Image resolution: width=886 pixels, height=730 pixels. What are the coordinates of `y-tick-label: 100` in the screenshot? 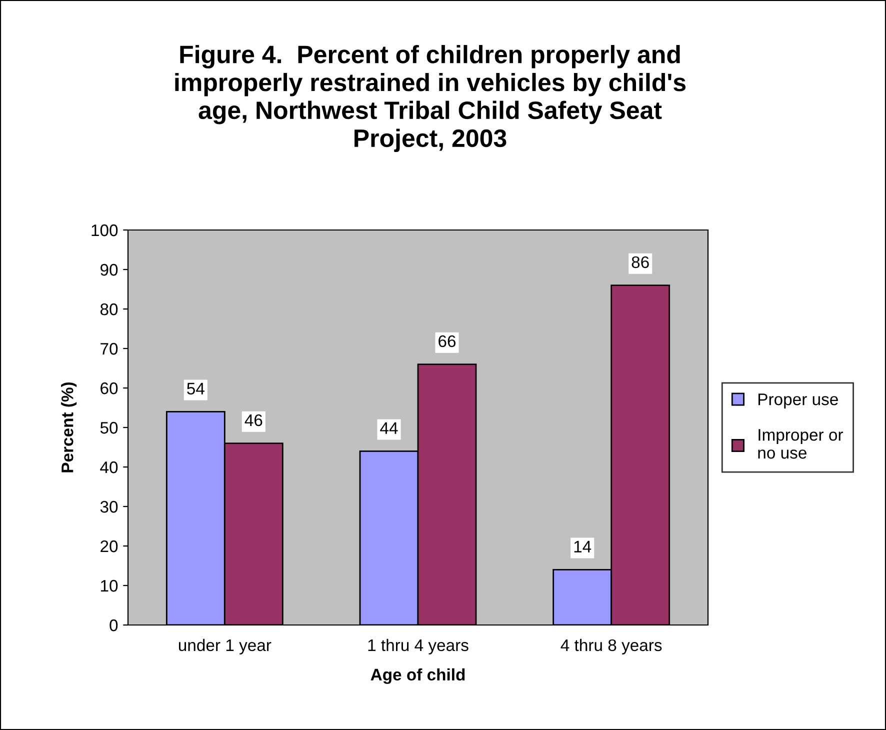 It's located at (105, 230).